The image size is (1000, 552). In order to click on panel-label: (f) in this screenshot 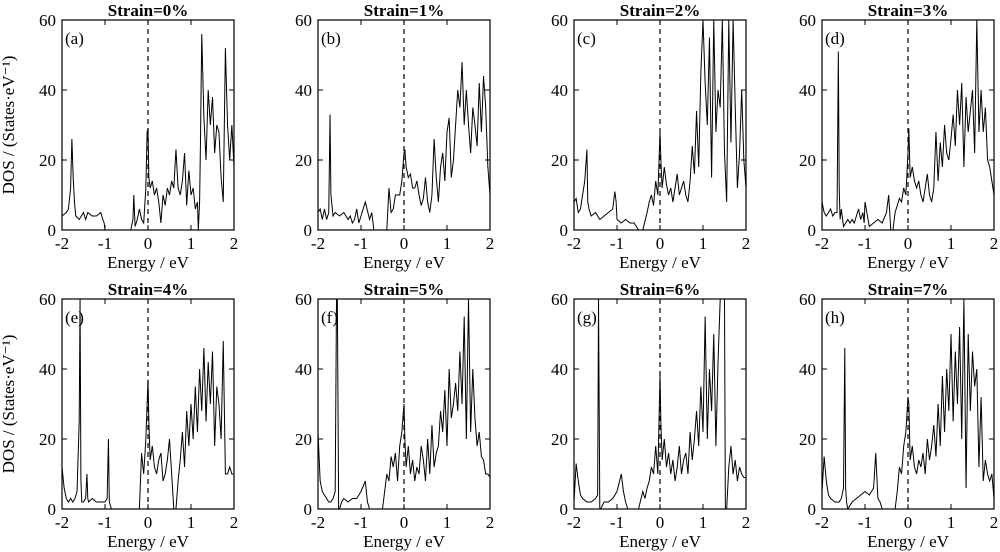, I will do `click(329, 317)`.